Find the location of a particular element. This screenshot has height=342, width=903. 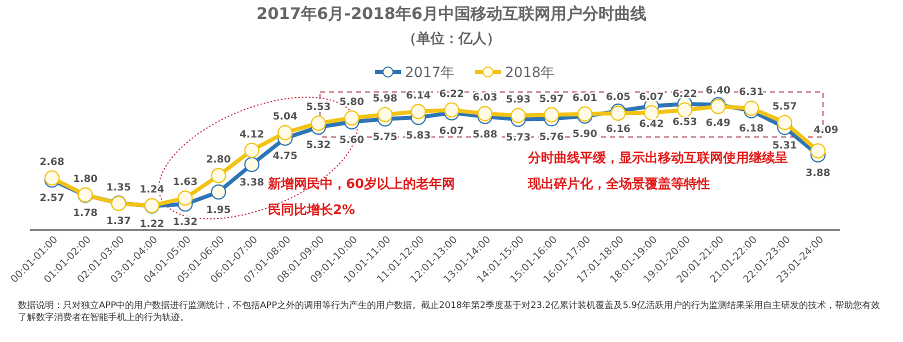

data-label: 1.78 is located at coordinates (85, 214).